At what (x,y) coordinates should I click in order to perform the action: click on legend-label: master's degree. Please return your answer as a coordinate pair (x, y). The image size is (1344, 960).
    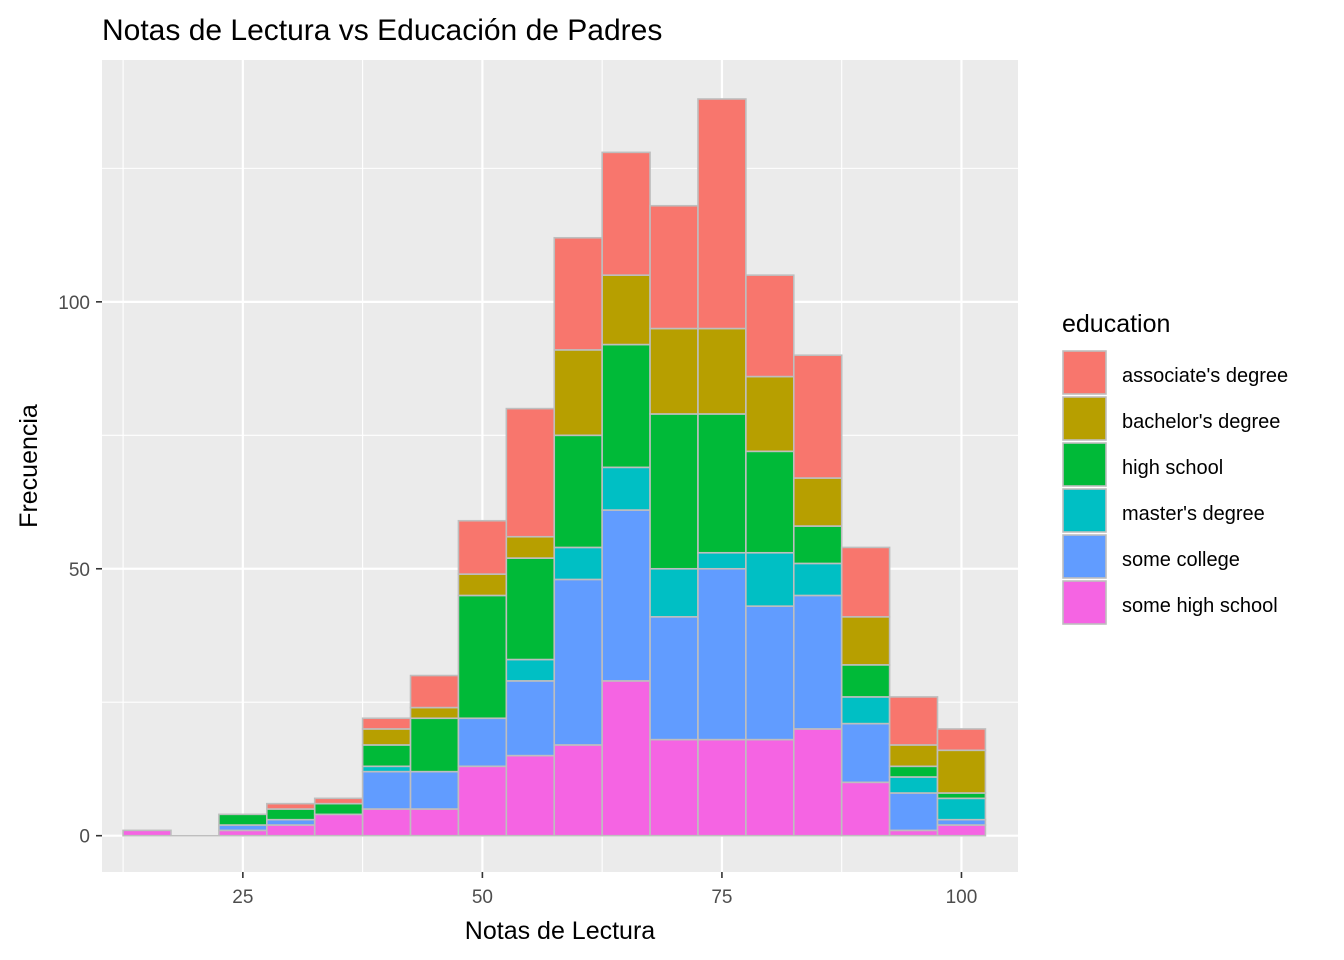
    Looking at the image, I should click on (1193, 514).